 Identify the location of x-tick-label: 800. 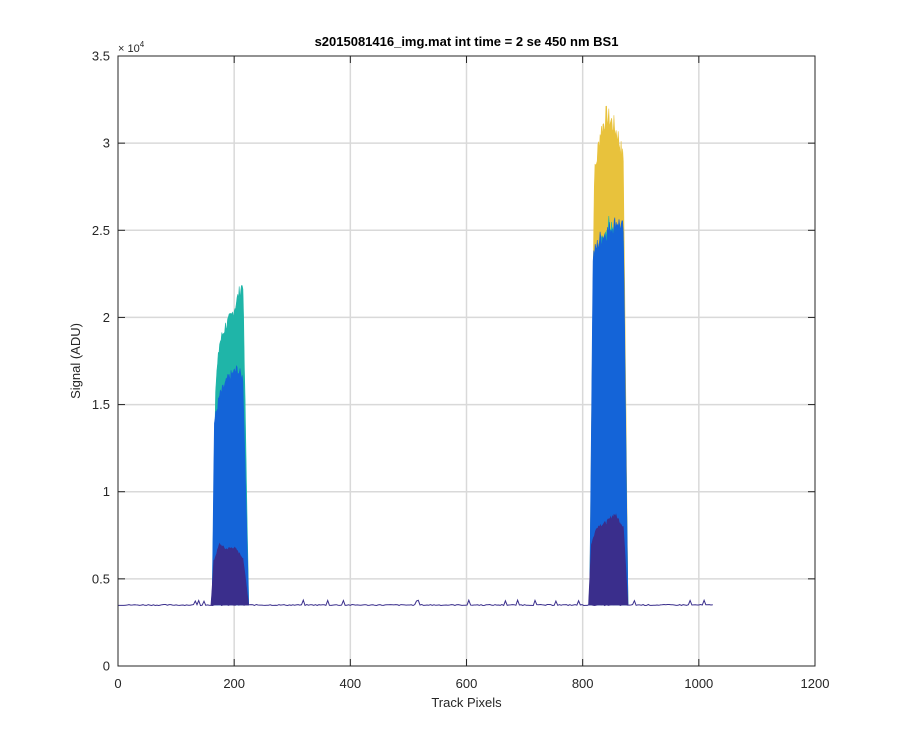
(583, 683).